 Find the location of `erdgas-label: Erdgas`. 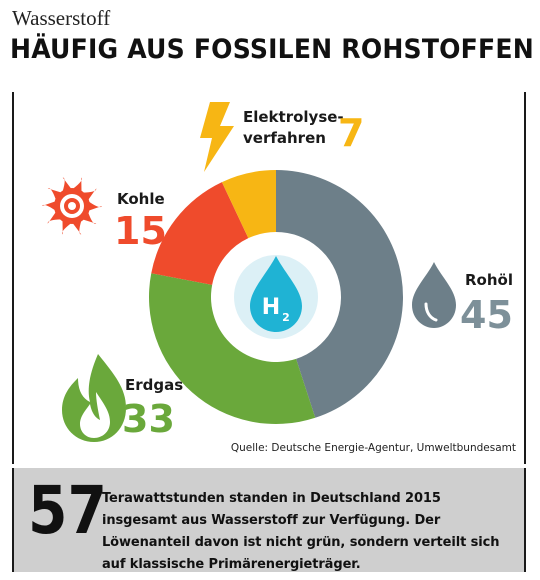

erdgas-label: Erdgas is located at coordinates (154, 385).